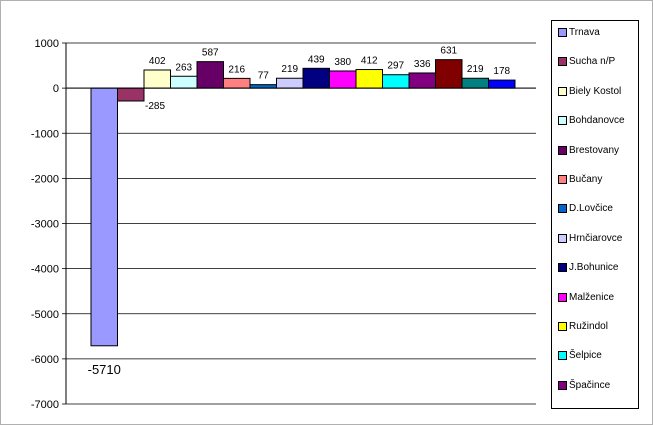 This screenshot has width=653, height=426. I want to click on legend-item: Špačince, so click(584, 385).